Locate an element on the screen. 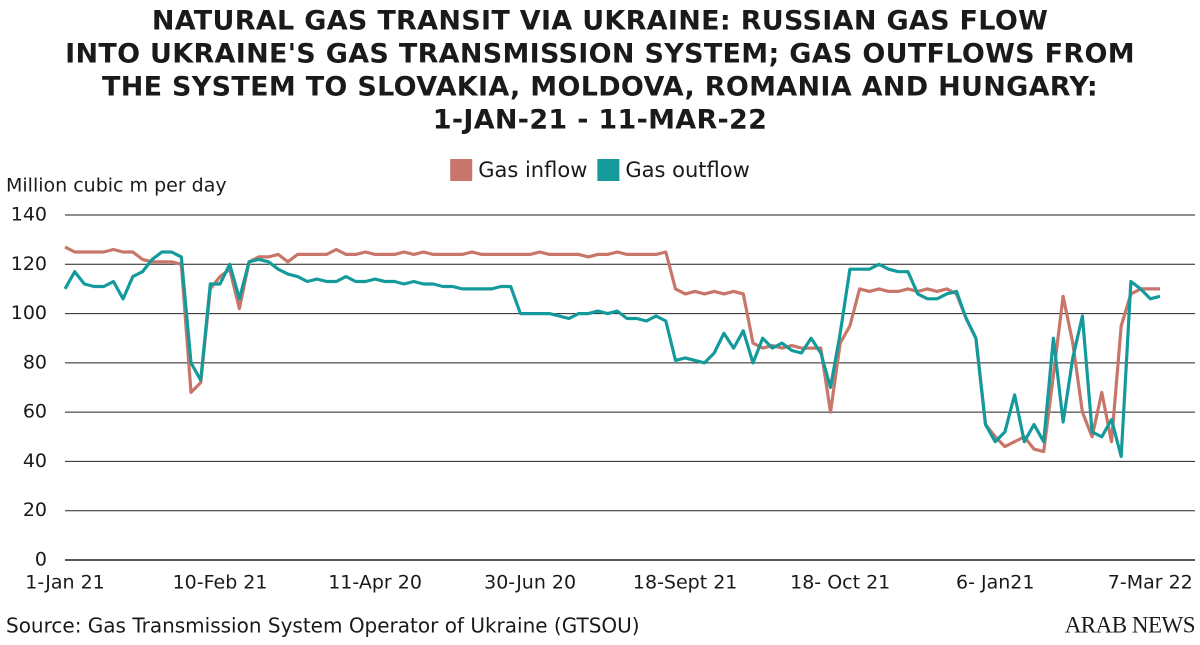  y-axis-label: Million cubic m per day is located at coordinates (116, 186).